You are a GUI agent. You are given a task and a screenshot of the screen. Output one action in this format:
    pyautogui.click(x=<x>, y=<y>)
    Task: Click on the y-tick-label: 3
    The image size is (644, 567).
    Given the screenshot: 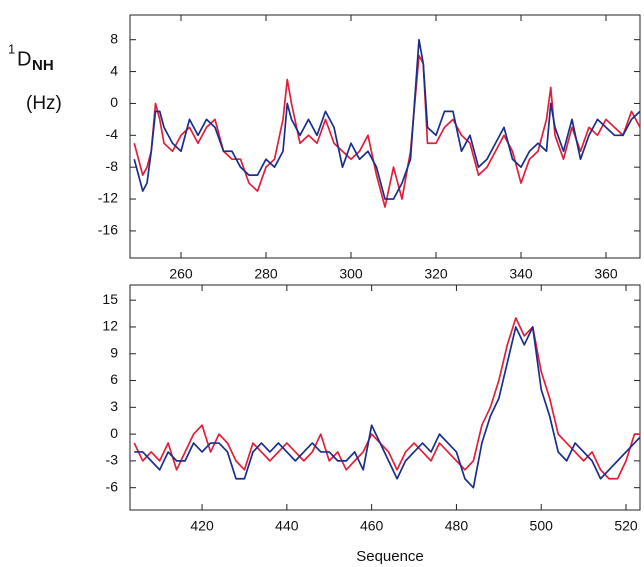 What is the action you would take?
    pyautogui.click(x=114, y=406)
    